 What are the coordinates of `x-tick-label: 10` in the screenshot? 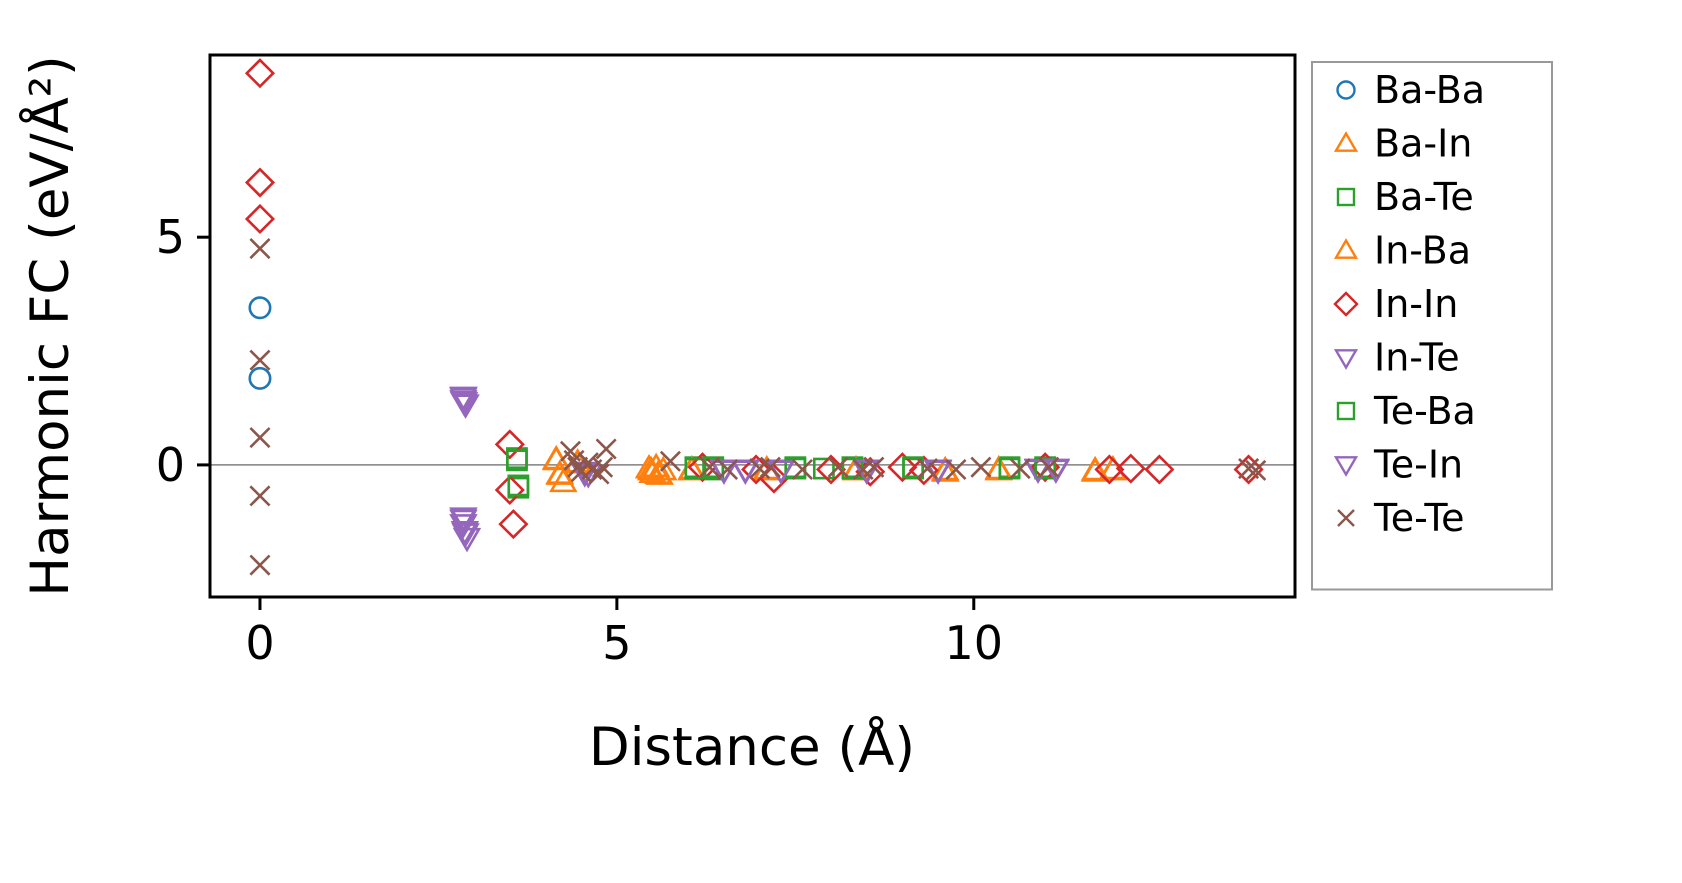 It's located at (974, 643).